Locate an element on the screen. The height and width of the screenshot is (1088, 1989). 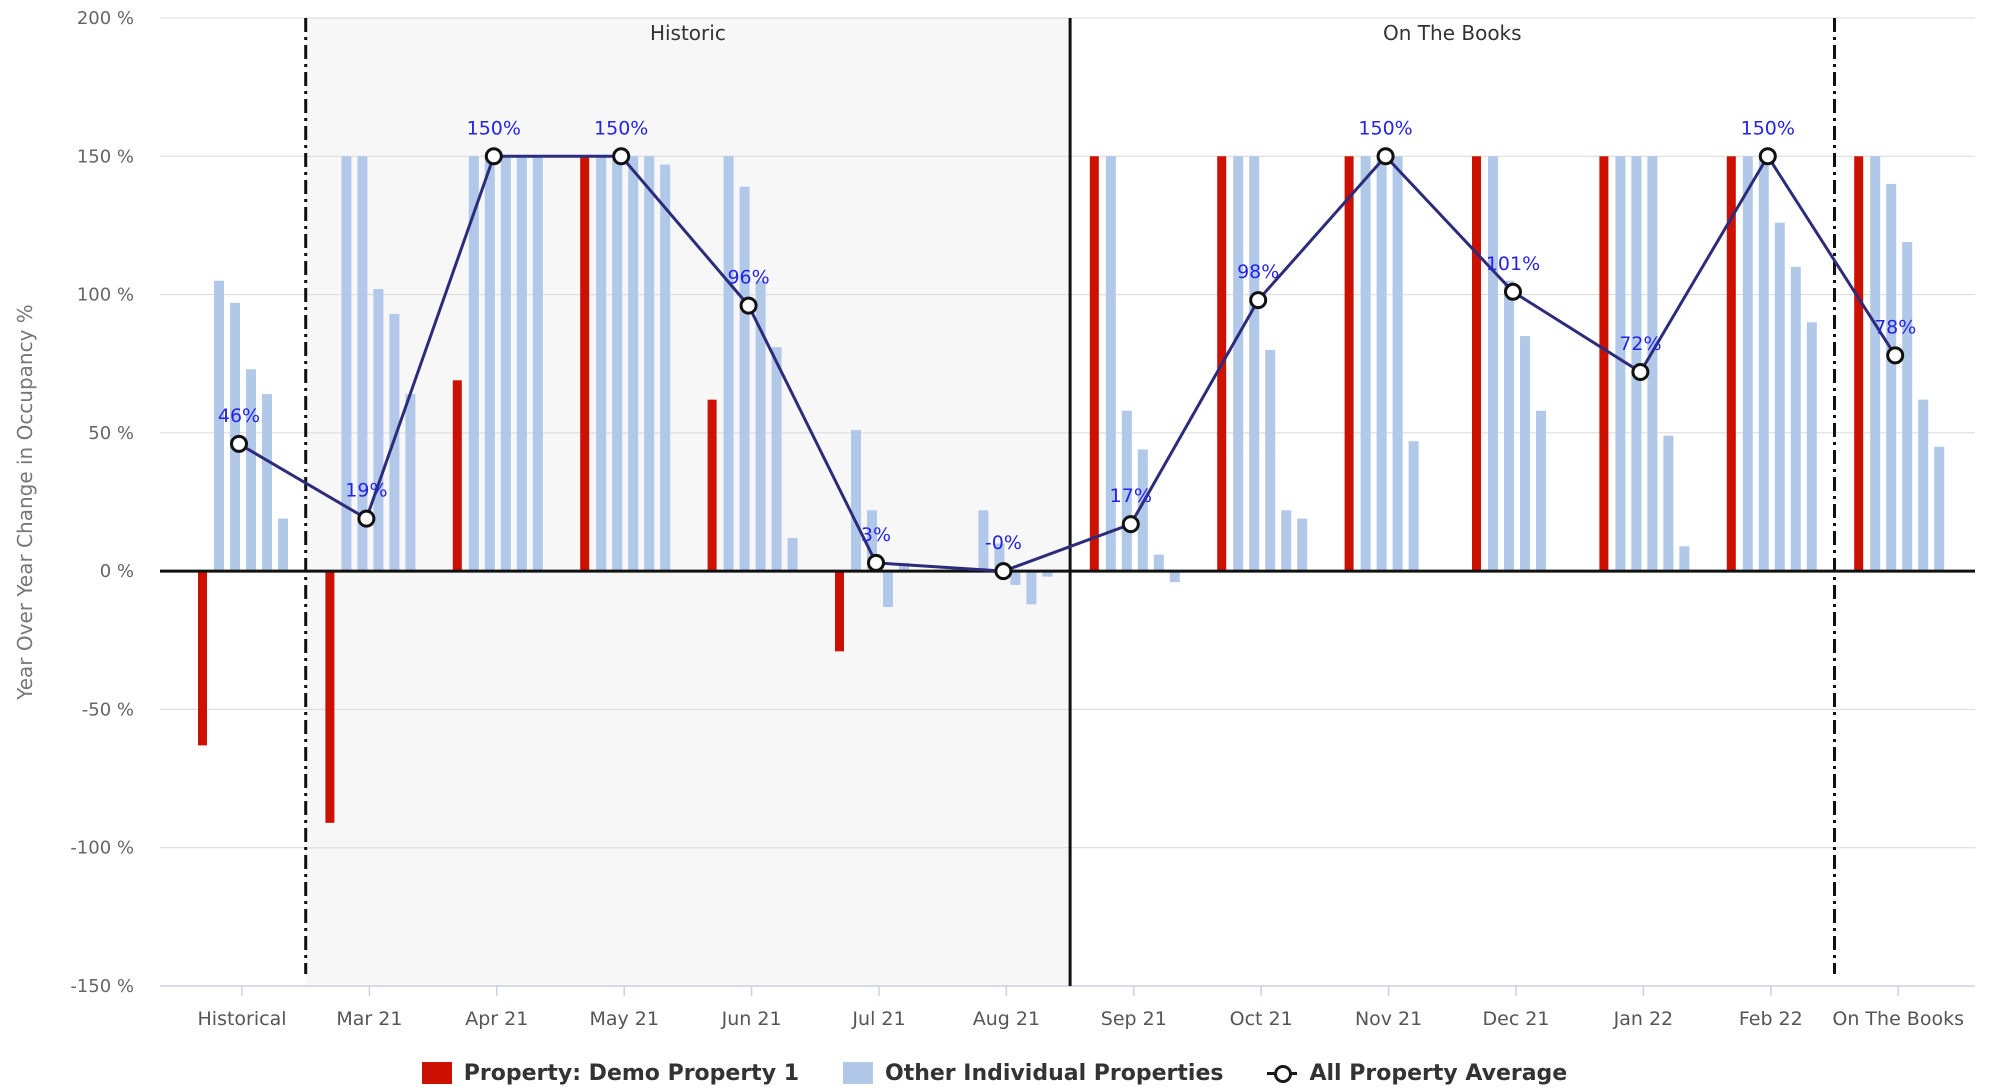
legend-item-all-property-average: All Property Average is located at coordinates (1417, 1073).